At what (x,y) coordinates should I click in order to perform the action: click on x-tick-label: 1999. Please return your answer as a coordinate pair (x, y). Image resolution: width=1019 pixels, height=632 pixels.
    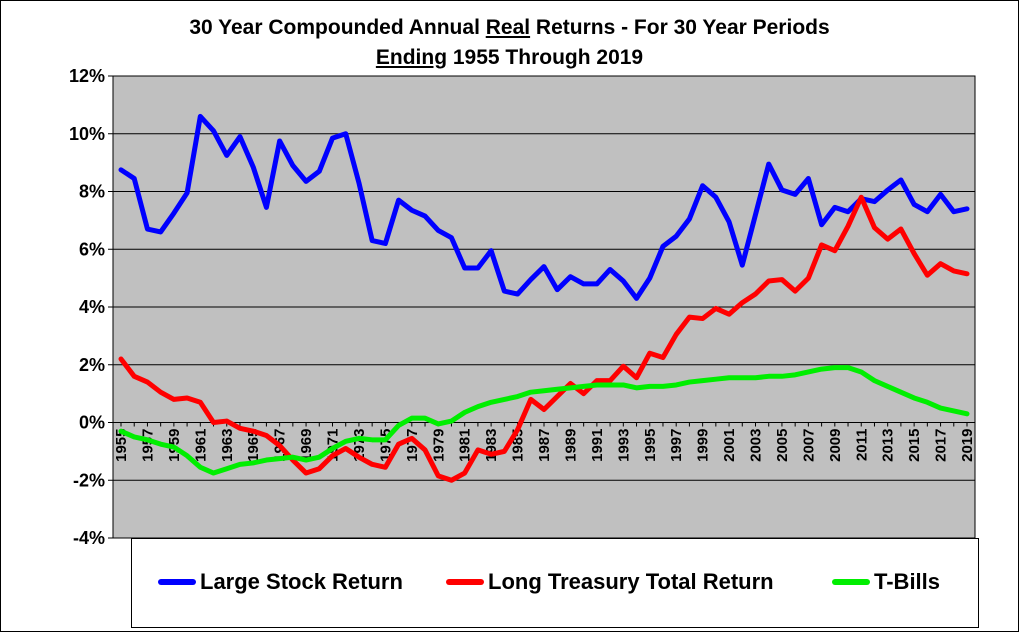
    Looking at the image, I should click on (703, 445).